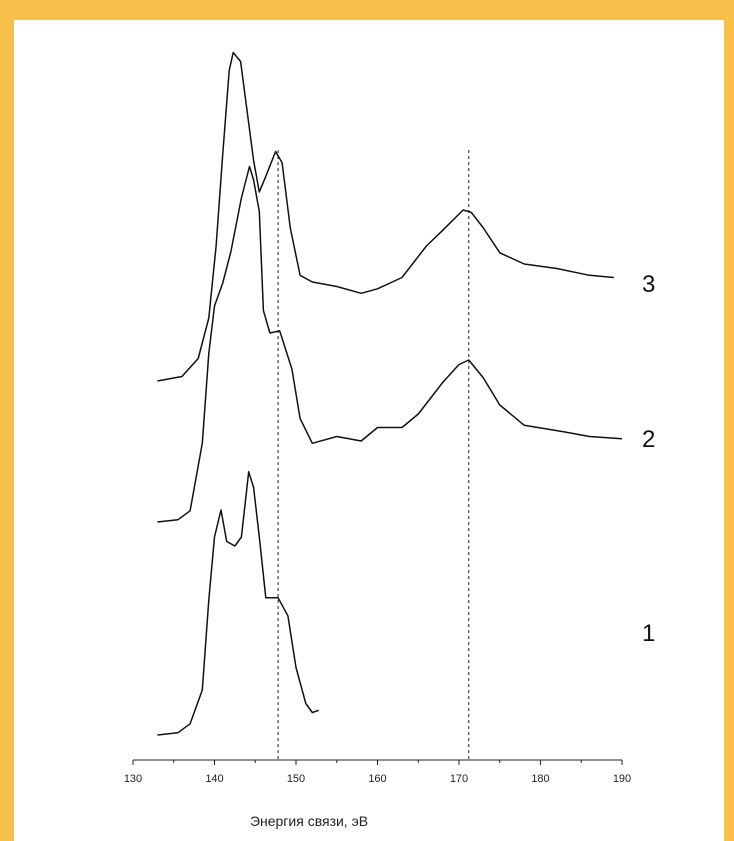 The height and width of the screenshot is (841, 734). What do you see at coordinates (133, 779) in the screenshot?
I see `x-tick-label: 130` at bounding box center [133, 779].